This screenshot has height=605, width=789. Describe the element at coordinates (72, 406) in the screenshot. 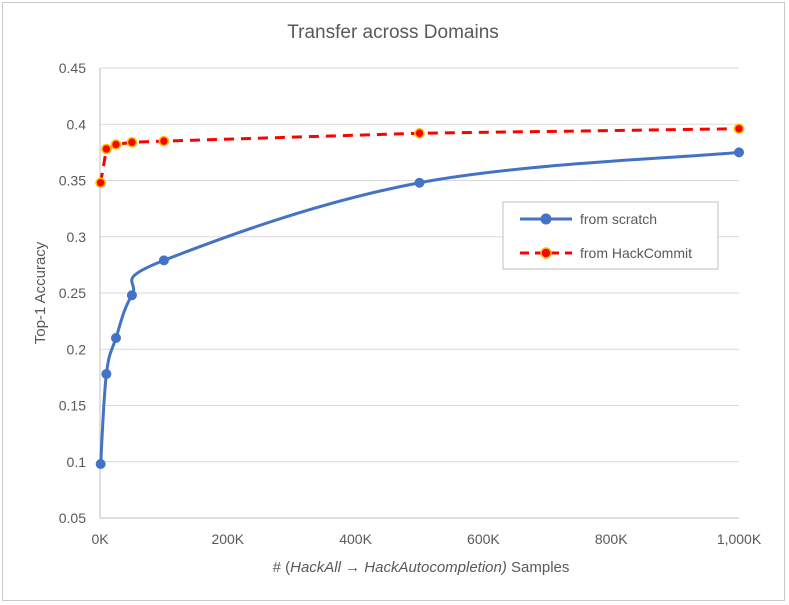

I see `y-tick-label: 0.15` at that location.